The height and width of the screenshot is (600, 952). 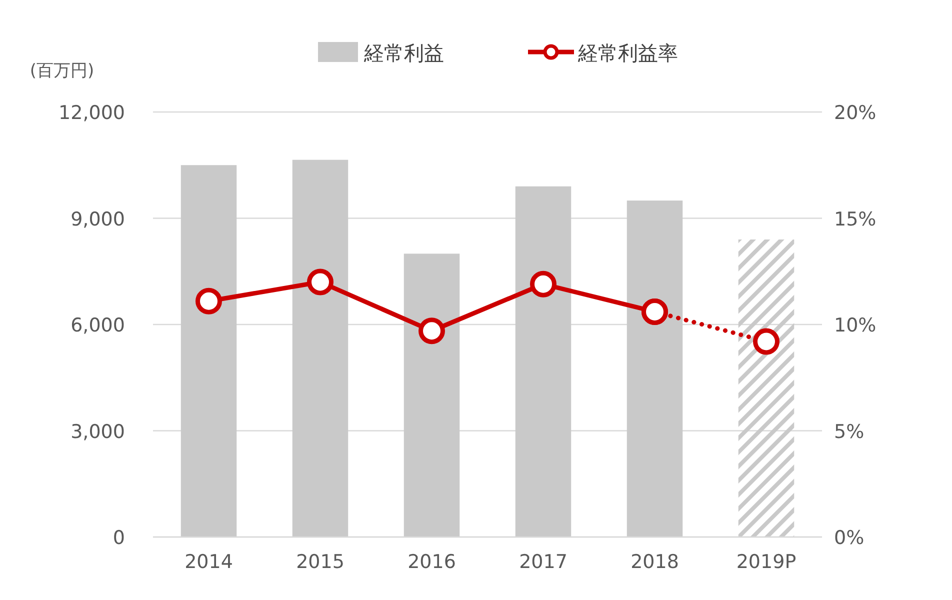 What do you see at coordinates (855, 219) in the screenshot?
I see `y2-tick-label: 15%` at bounding box center [855, 219].